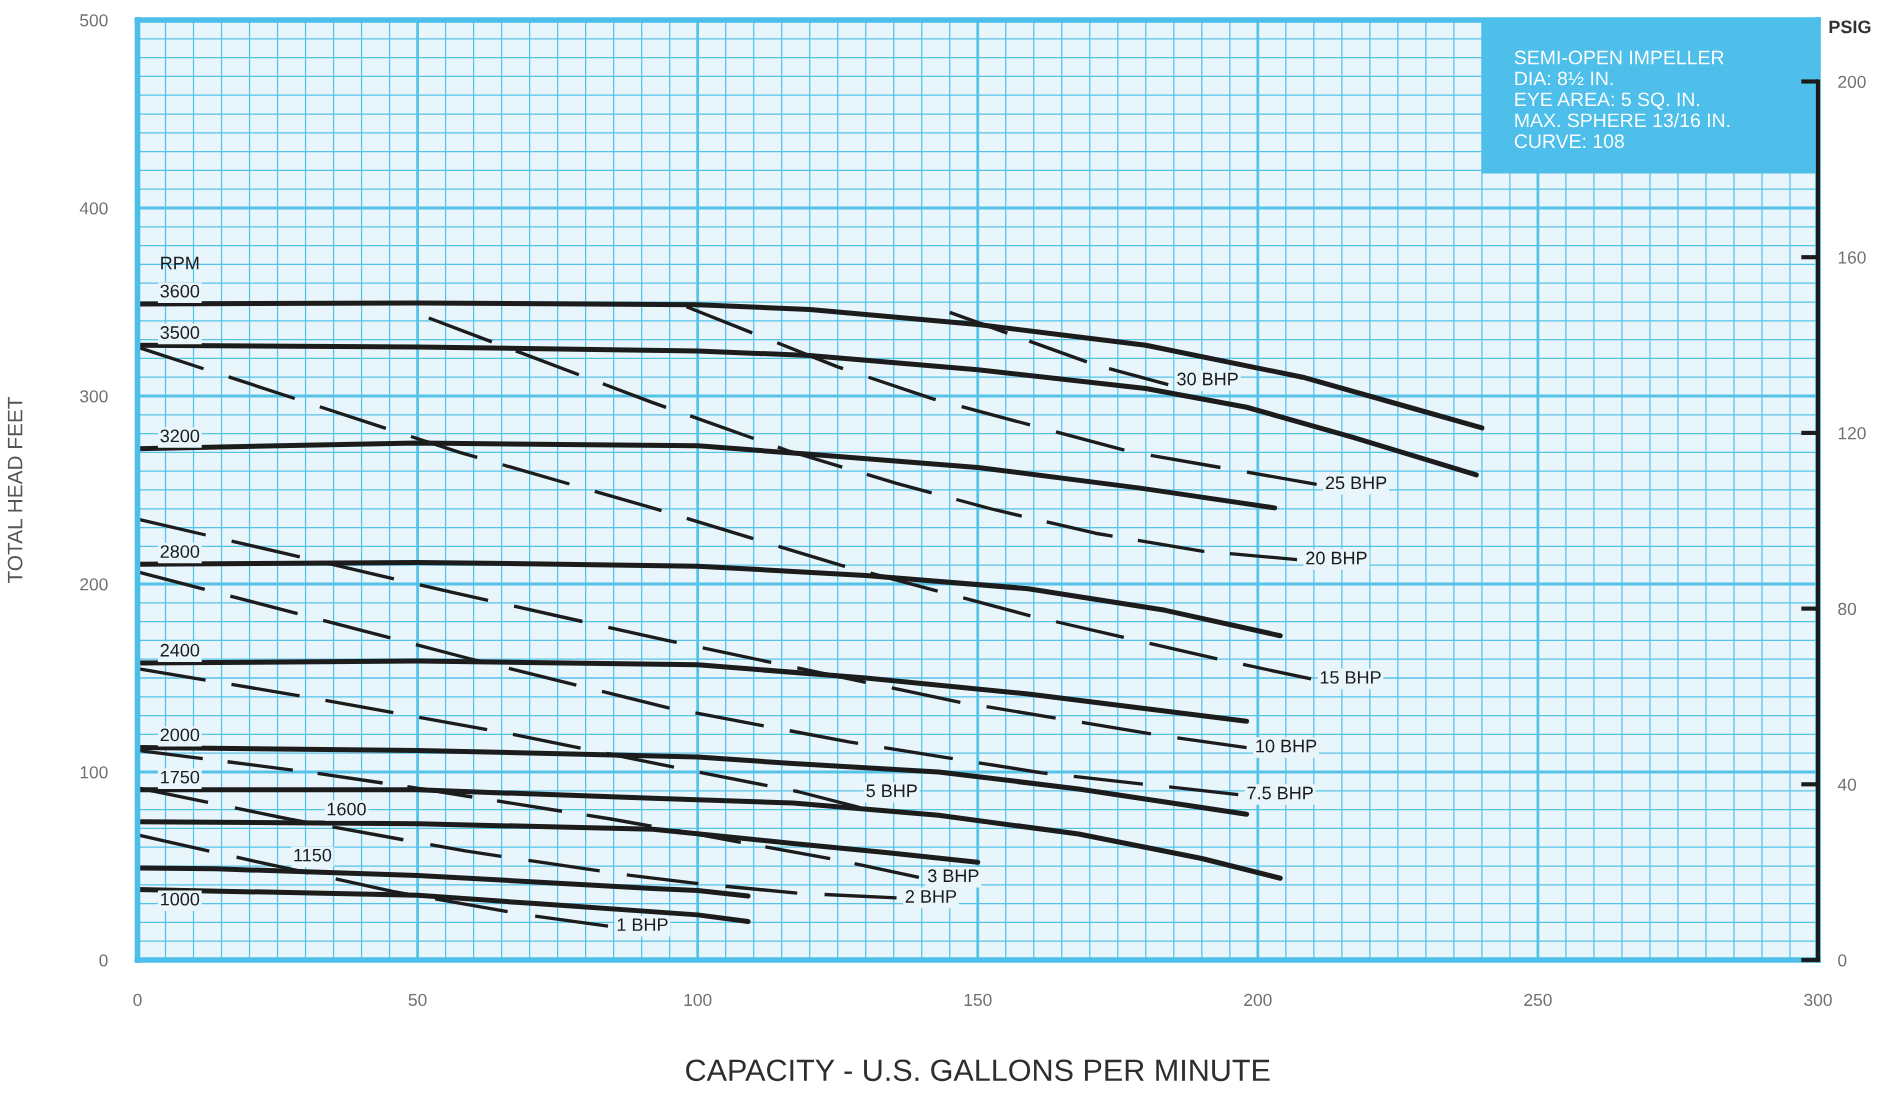 This screenshot has width=1891, height=1098. Describe the element at coordinates (94, 396) in the screenshot. I see `y-tick-label: 300` at that location.